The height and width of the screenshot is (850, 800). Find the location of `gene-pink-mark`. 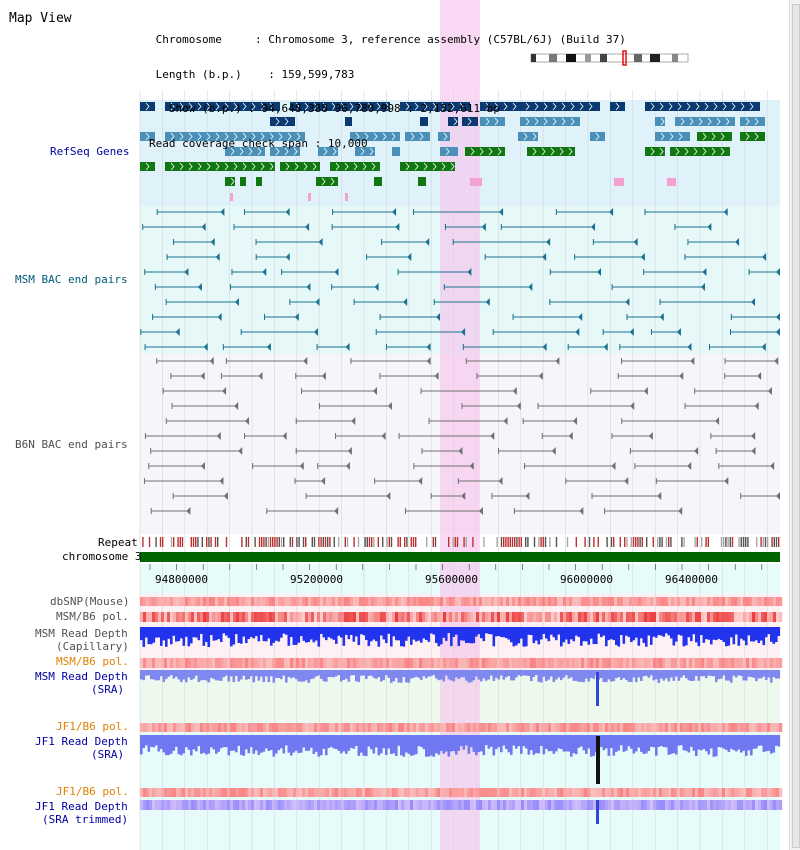

gene-pink-mark is located at coordinates (619, 182).